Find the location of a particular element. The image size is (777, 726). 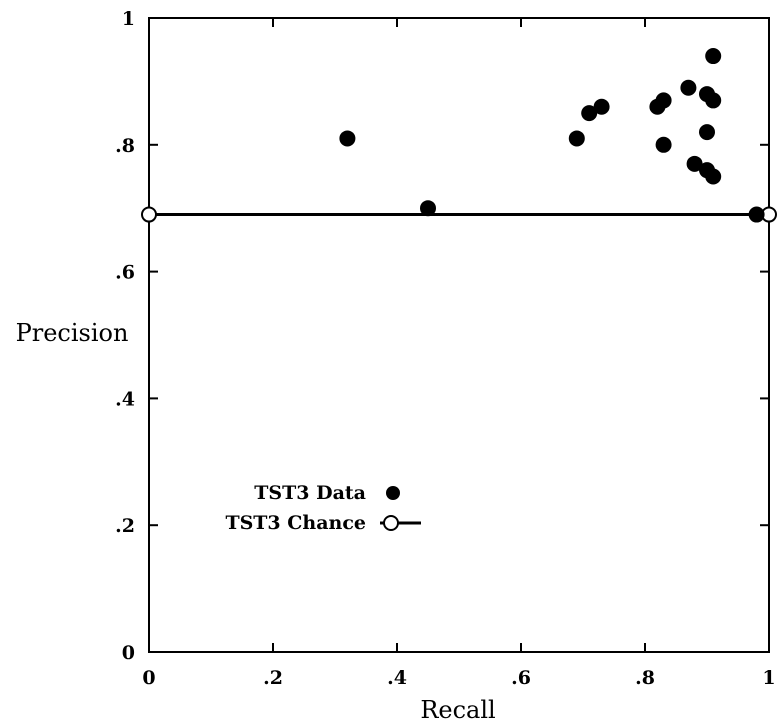

y-tick-label: .4 is located at coordinates (125, 399).